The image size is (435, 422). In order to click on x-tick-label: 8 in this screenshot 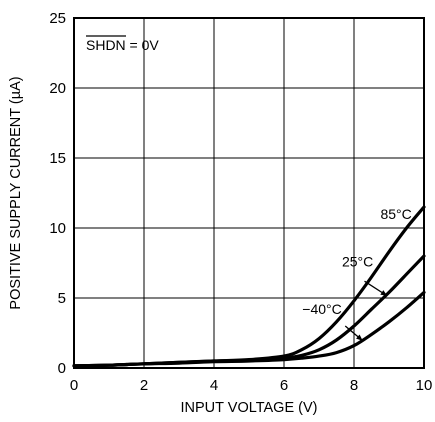, I will do `click(354, 385)`.